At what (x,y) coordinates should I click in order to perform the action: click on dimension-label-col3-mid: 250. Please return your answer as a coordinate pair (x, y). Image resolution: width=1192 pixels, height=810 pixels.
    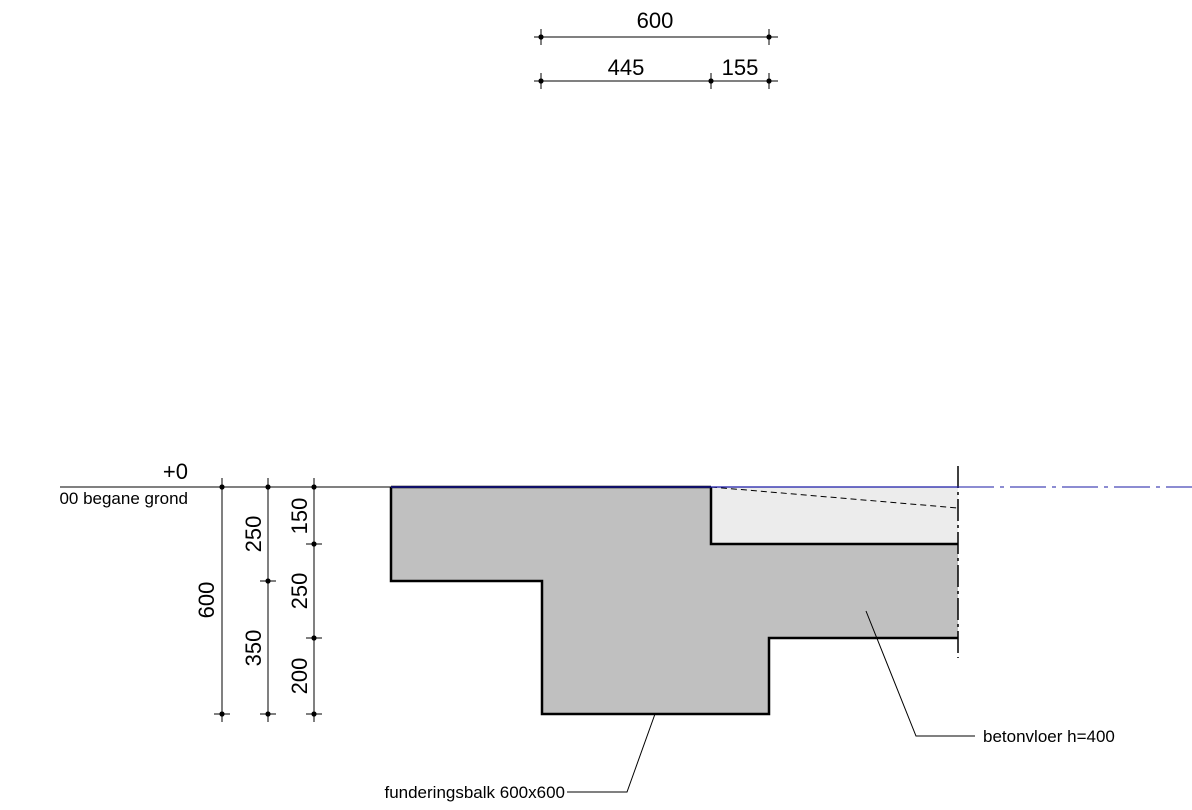
    Looking at the image, I should click on (299, 591).